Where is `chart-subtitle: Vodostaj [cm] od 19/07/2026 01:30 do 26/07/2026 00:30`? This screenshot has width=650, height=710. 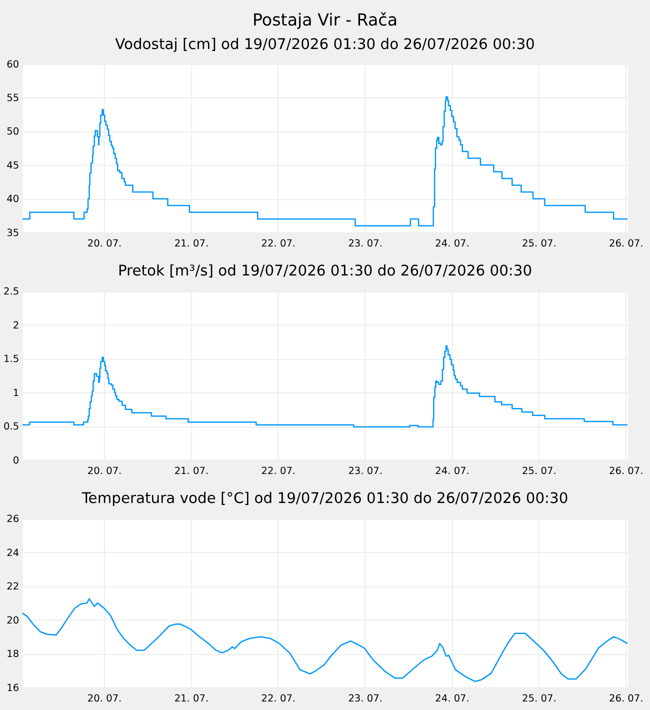 chart-subtitle: Vodostaj [cm] od 19/07/2026 01:30 do 26/07/2026 00:30 is located at coordinates (325, 45).